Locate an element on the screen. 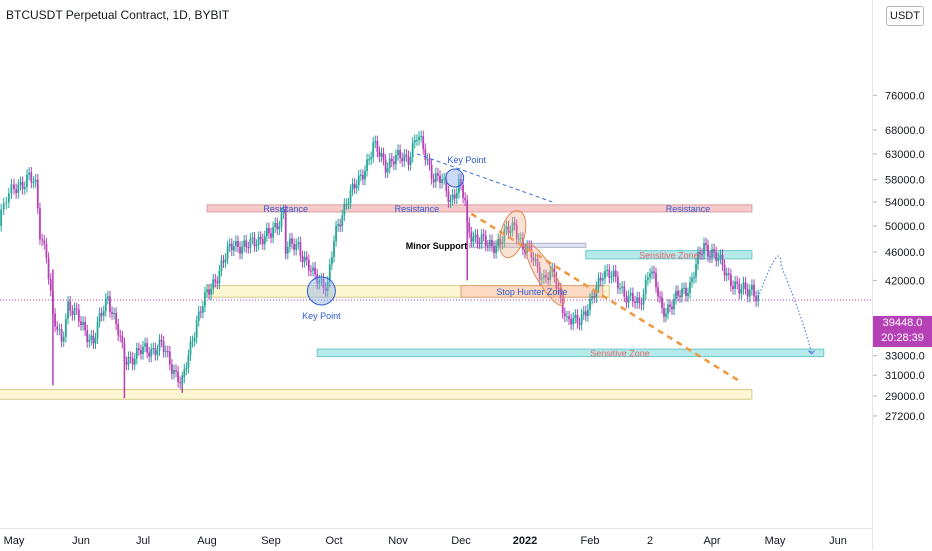 The width and height of the screenshot is (932, 551). time-tick-label: Aug is located at coordinates (207, 541).